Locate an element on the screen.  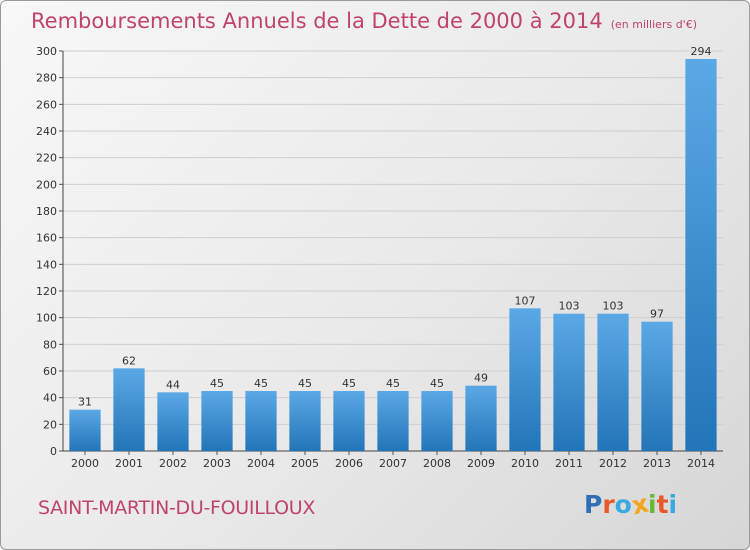
x-tick-label: 2004 is located at coordinates (261, 463).